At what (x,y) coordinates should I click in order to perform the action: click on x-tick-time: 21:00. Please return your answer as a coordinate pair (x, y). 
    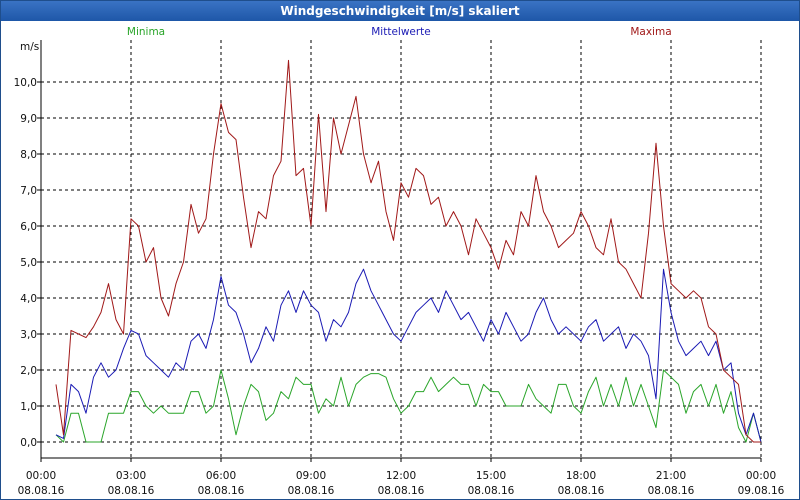
    Looking at the image, I should click on (671, 476).